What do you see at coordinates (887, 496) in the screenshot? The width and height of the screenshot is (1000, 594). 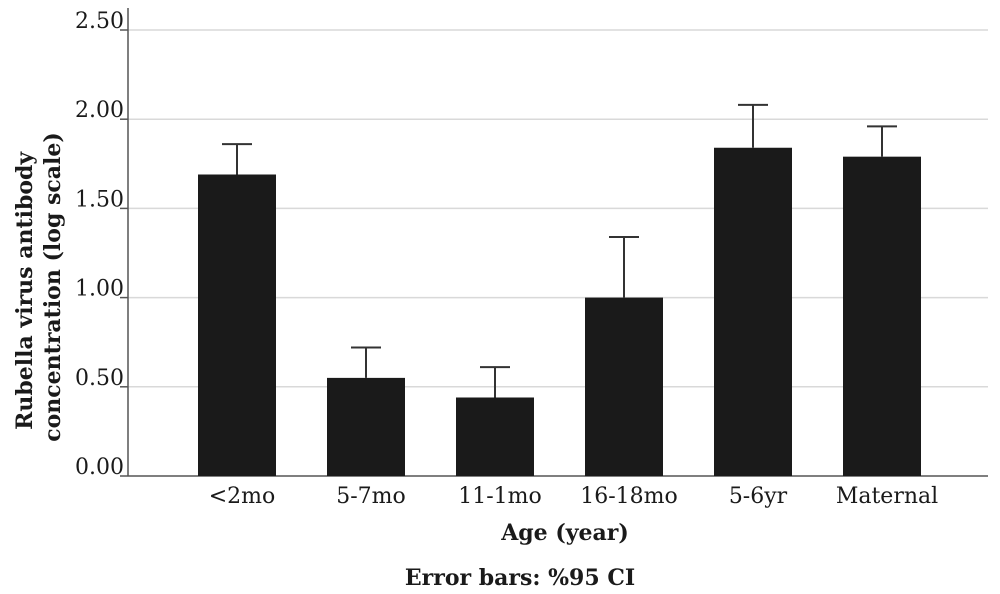 I see `x-tick-label: Maternal` at bounding box center [887, 496].